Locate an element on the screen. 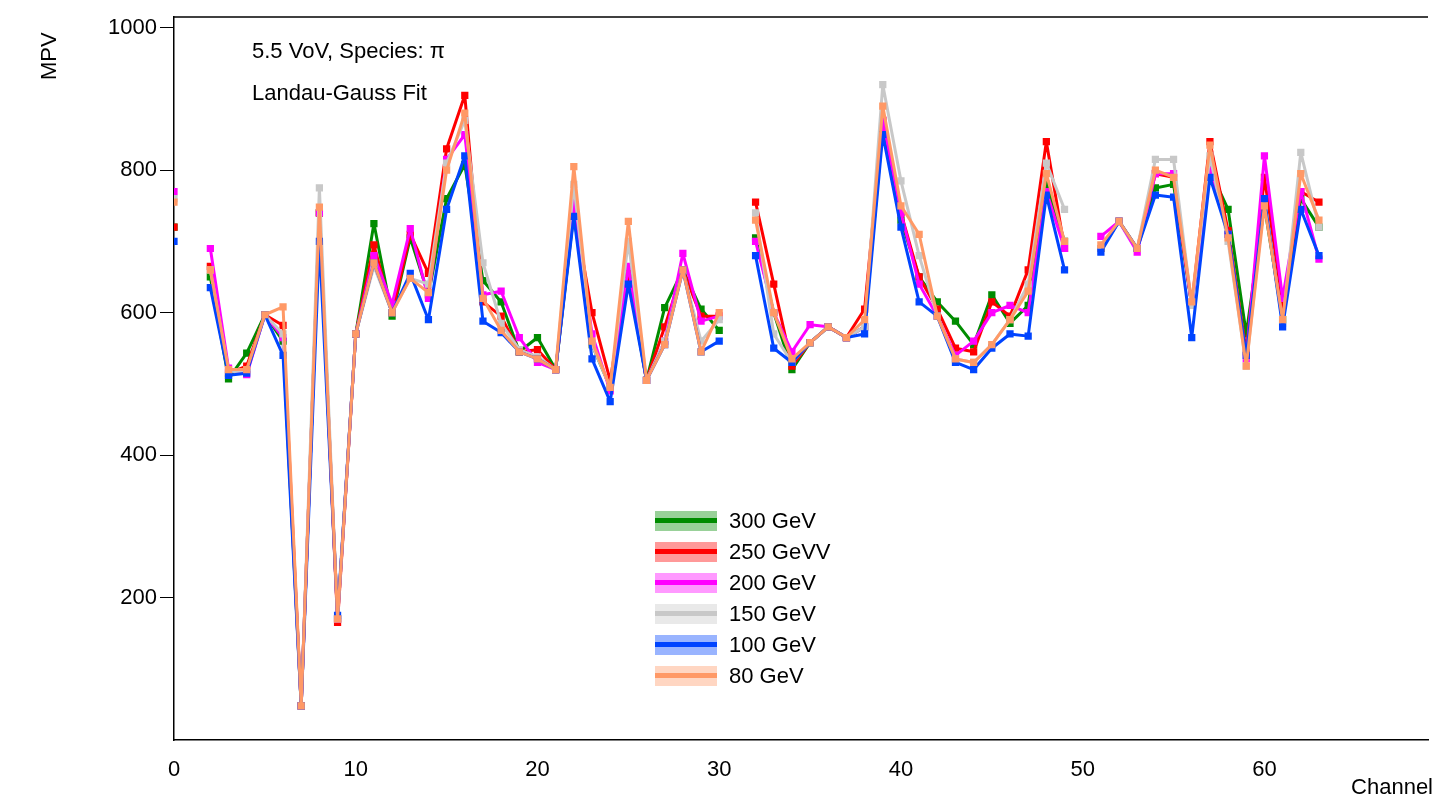 The image size is (1435, 804). legend-label: 100 GeV is located at coordinates (772, 644).